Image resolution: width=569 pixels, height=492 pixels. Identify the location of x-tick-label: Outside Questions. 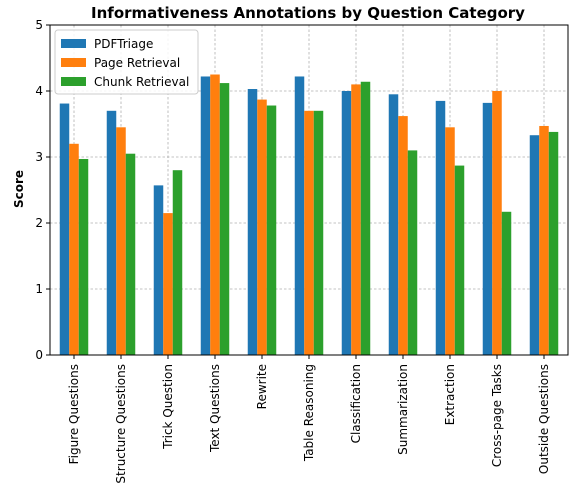
(544, 419).